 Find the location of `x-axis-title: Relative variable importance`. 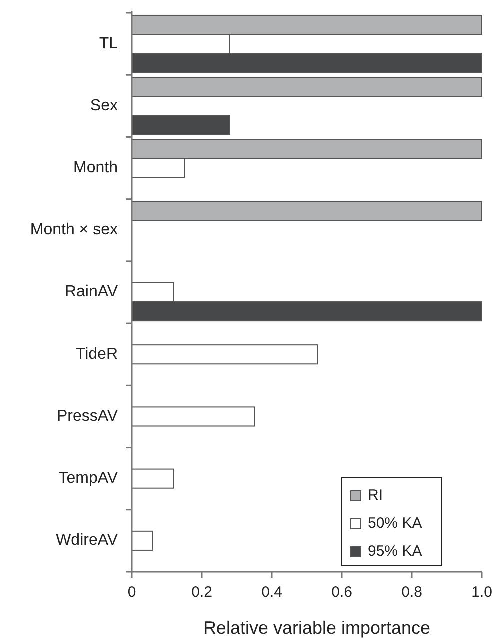

x-axis-title: Relative variable importance is located at coordinates (317, 628).